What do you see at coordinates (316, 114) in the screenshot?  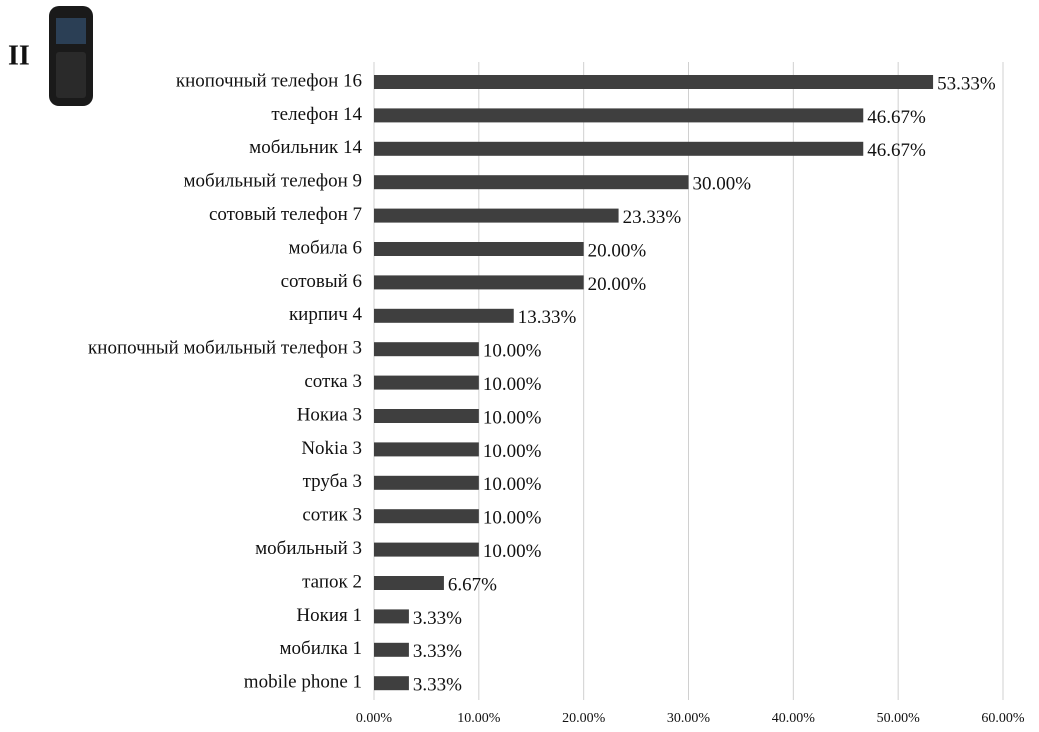 I see `y-tick-label: телефон 14` at bounding box center [316, 114].